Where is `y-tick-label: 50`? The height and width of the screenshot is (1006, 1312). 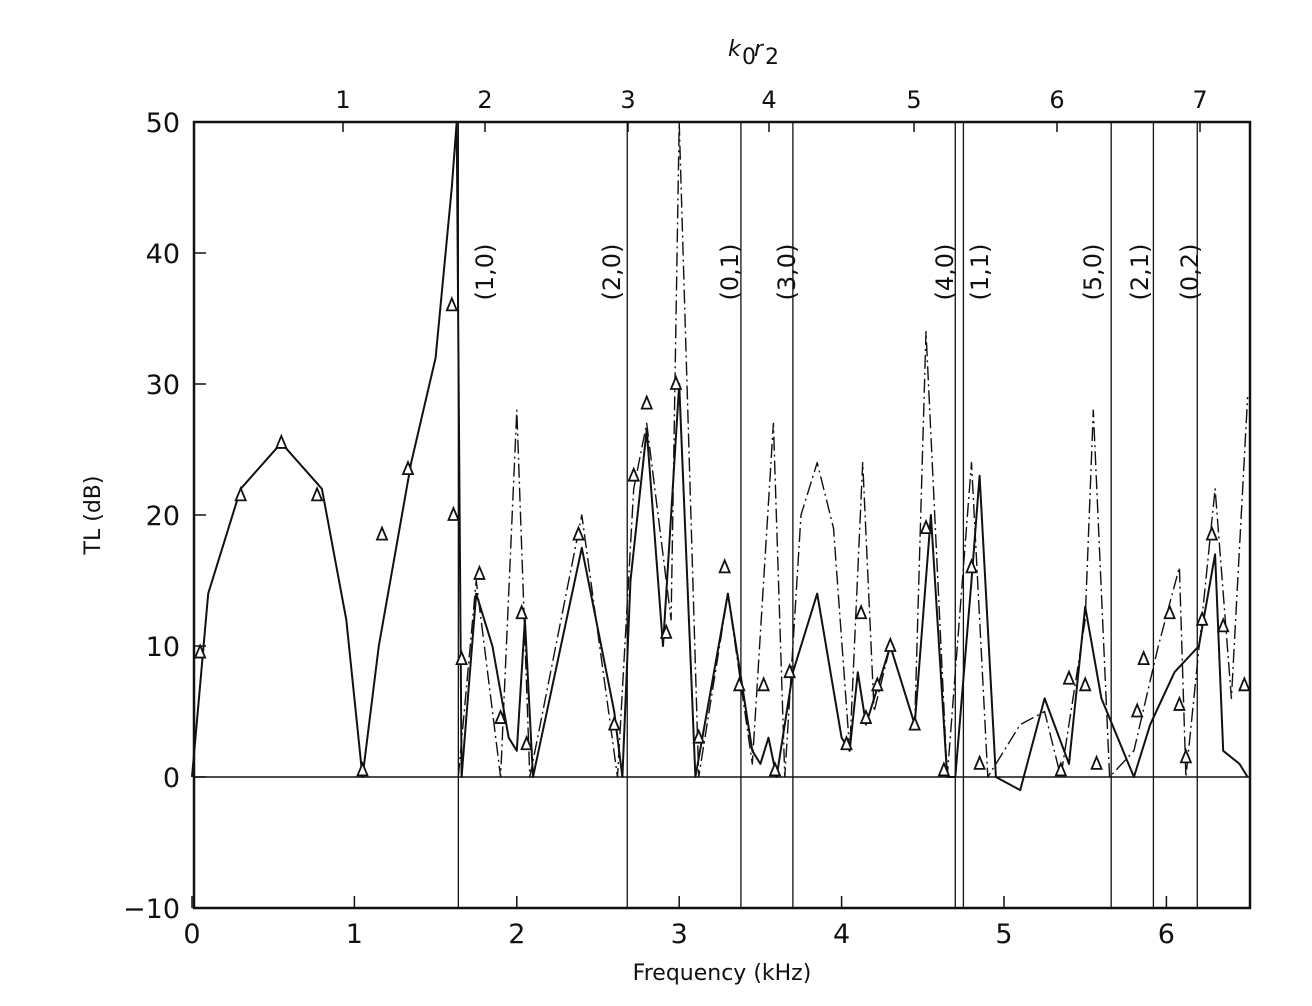 y-tick-label: 50 is located at coordinates (163, 123).